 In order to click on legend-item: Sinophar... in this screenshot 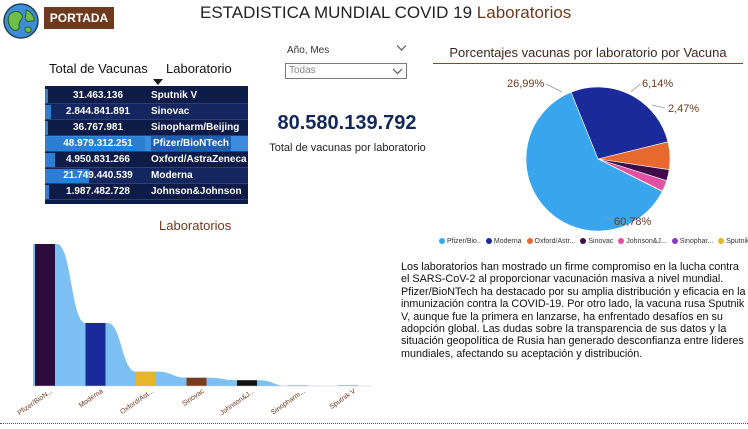, I will do `click(692, 241)`.